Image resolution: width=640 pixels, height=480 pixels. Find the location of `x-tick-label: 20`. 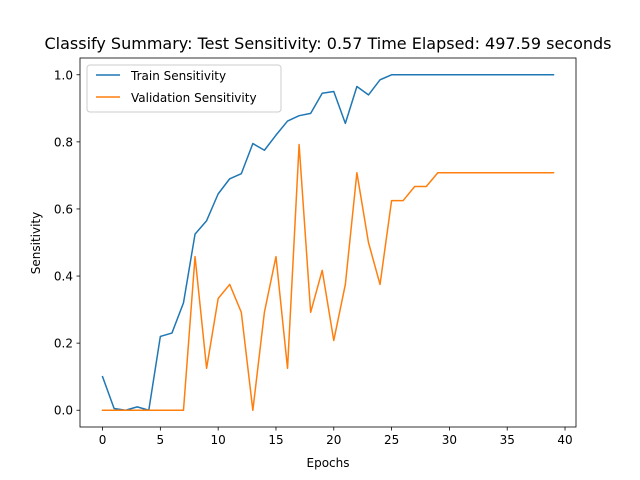

x-tick-label: 20 is located at coordinates (333, 440).